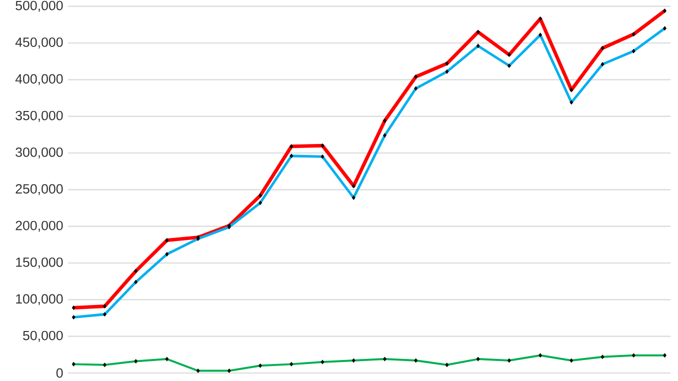  What do you see at coordinates (39, 116) in the screenshot?
I see `y-tick-label: 350,000` at bounding box center [39, 116].